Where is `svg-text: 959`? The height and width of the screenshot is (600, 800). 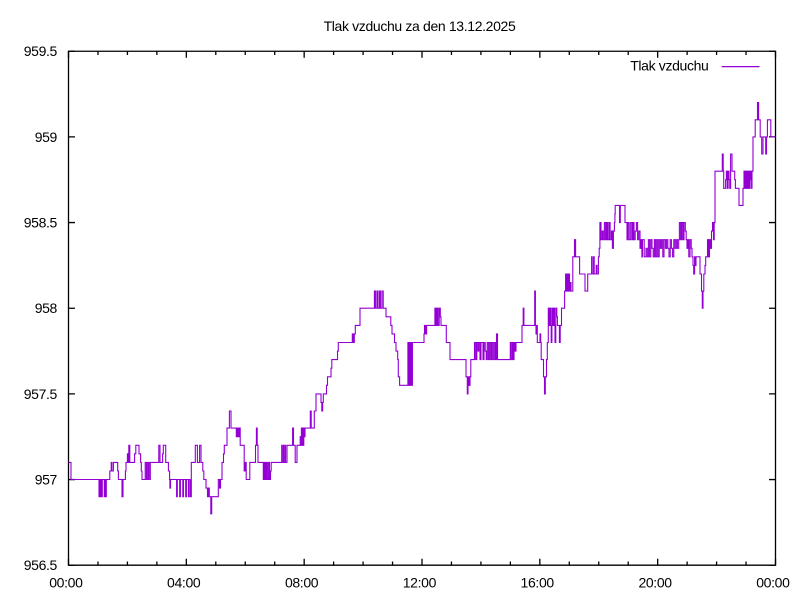
svg-text: 959 is located at coordinates (46, 137).